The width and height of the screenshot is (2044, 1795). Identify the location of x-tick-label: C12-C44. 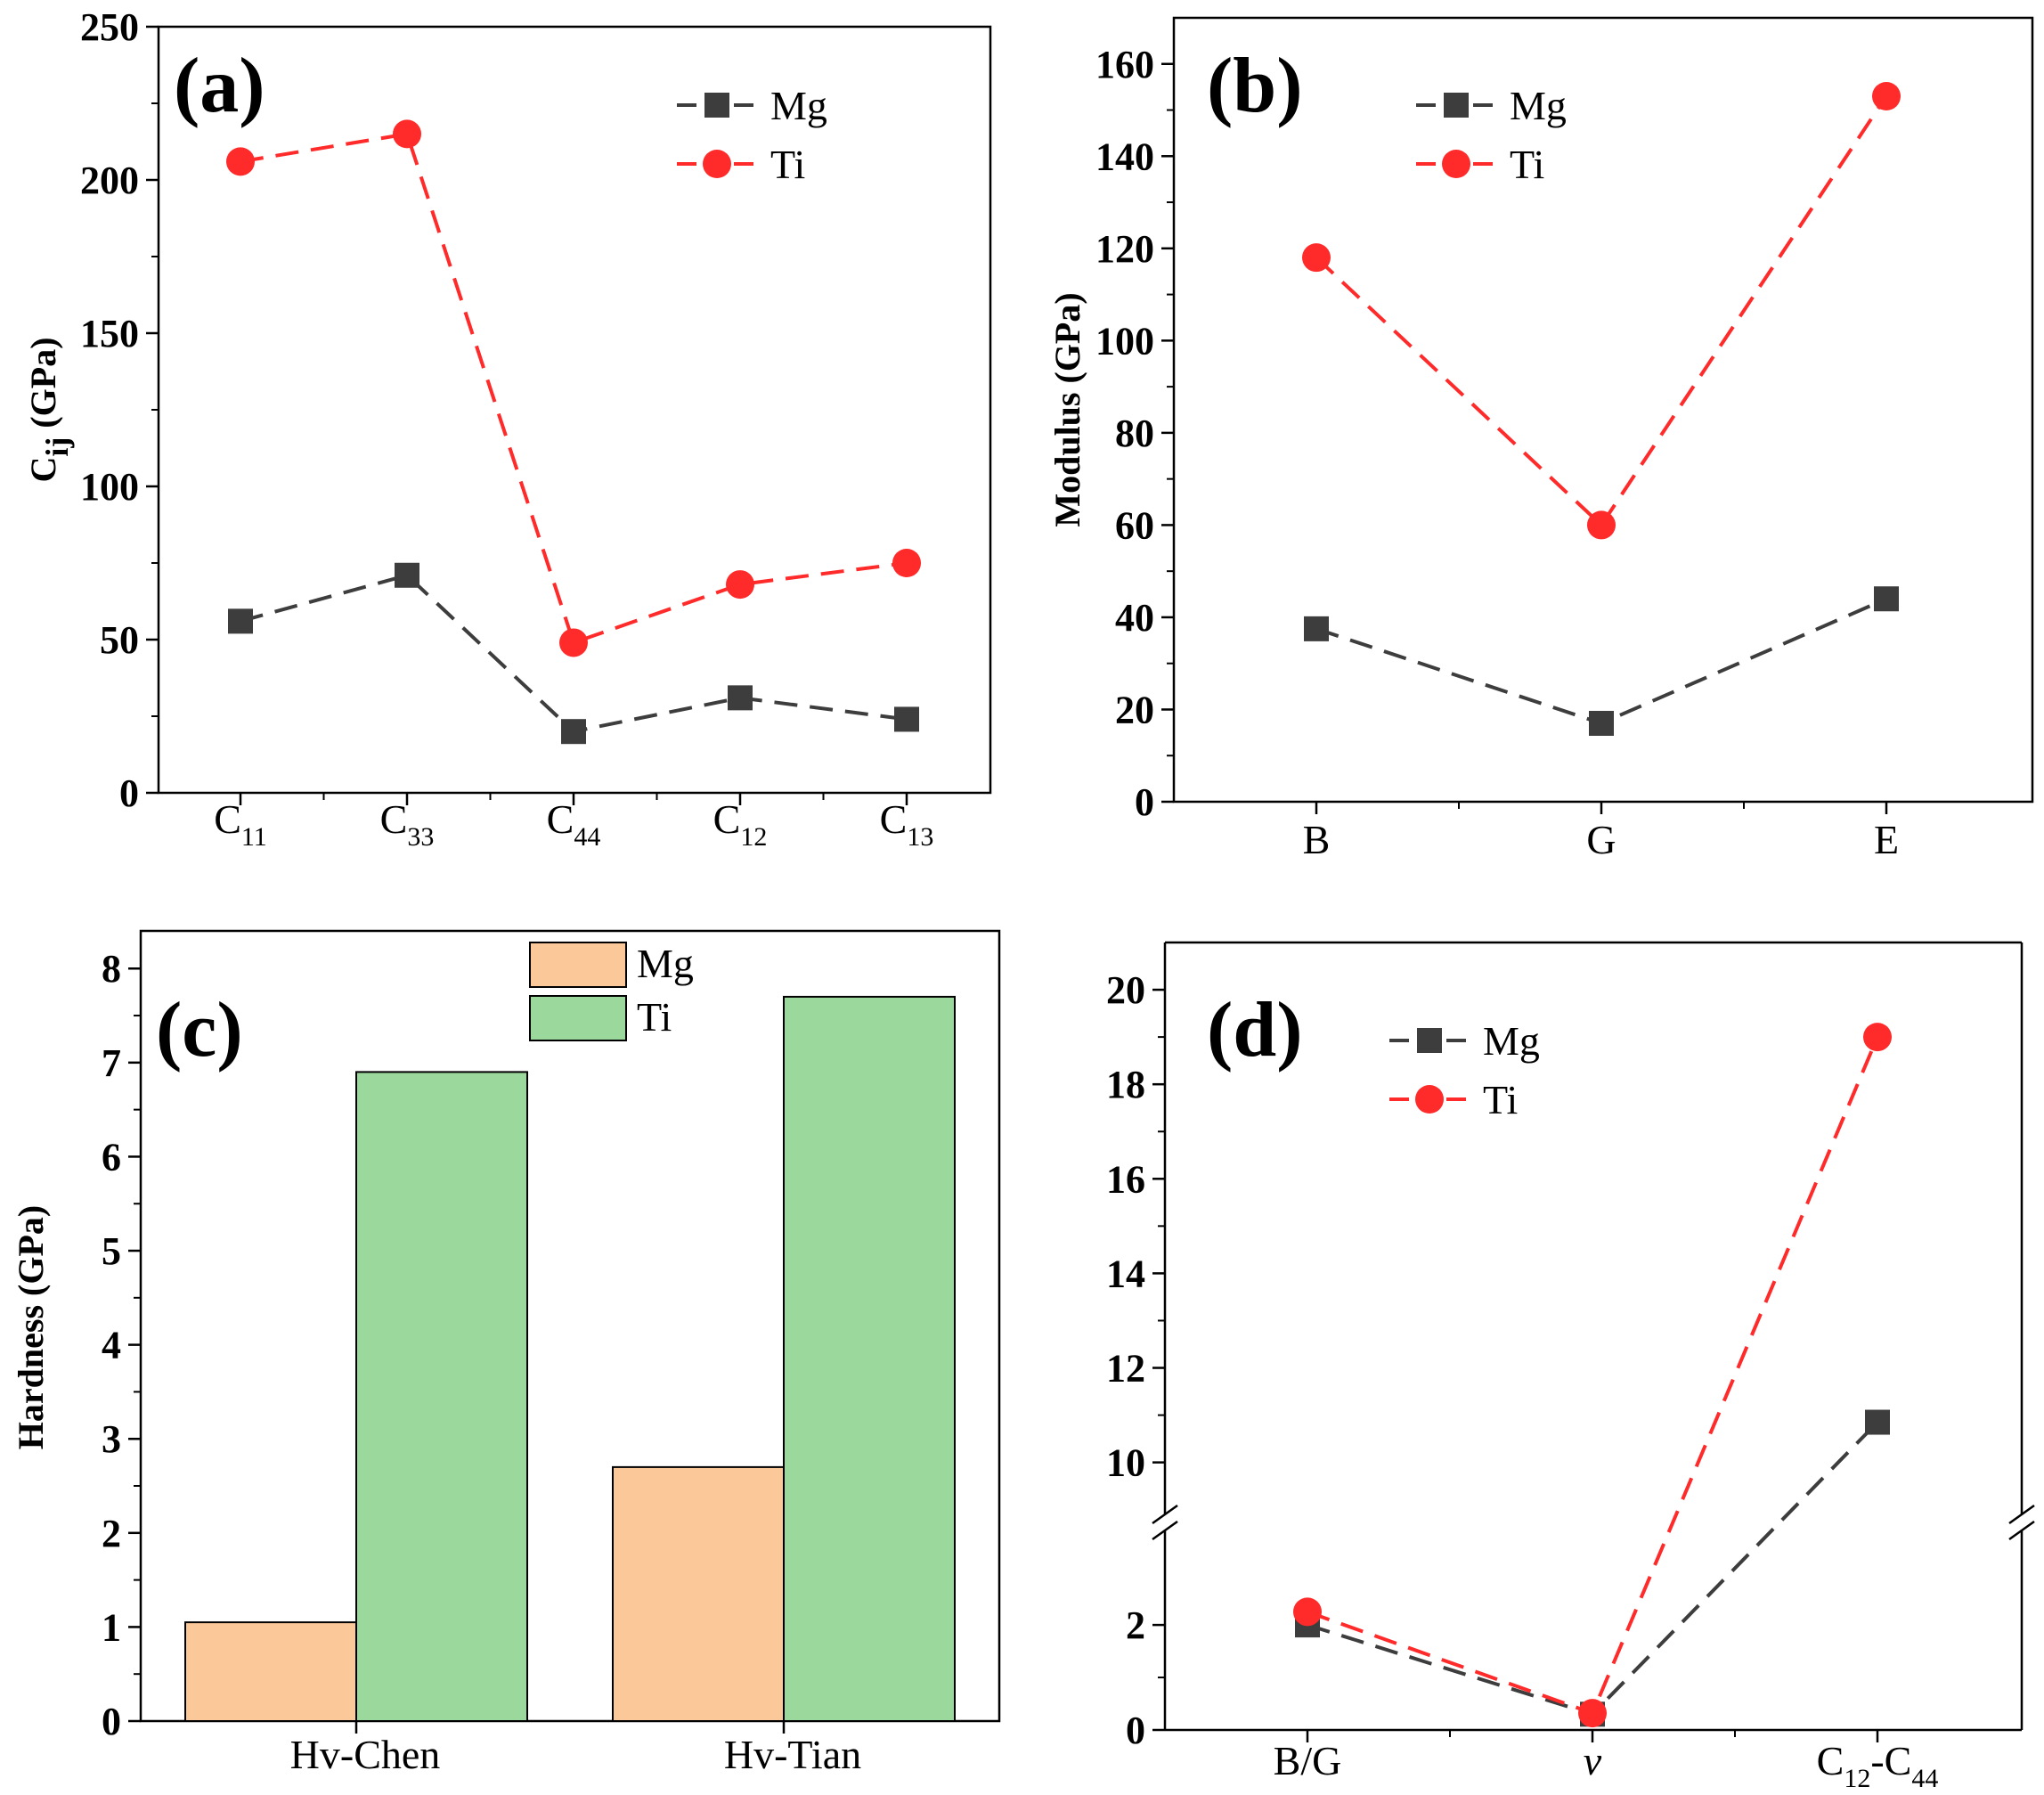
(1878, 1765).